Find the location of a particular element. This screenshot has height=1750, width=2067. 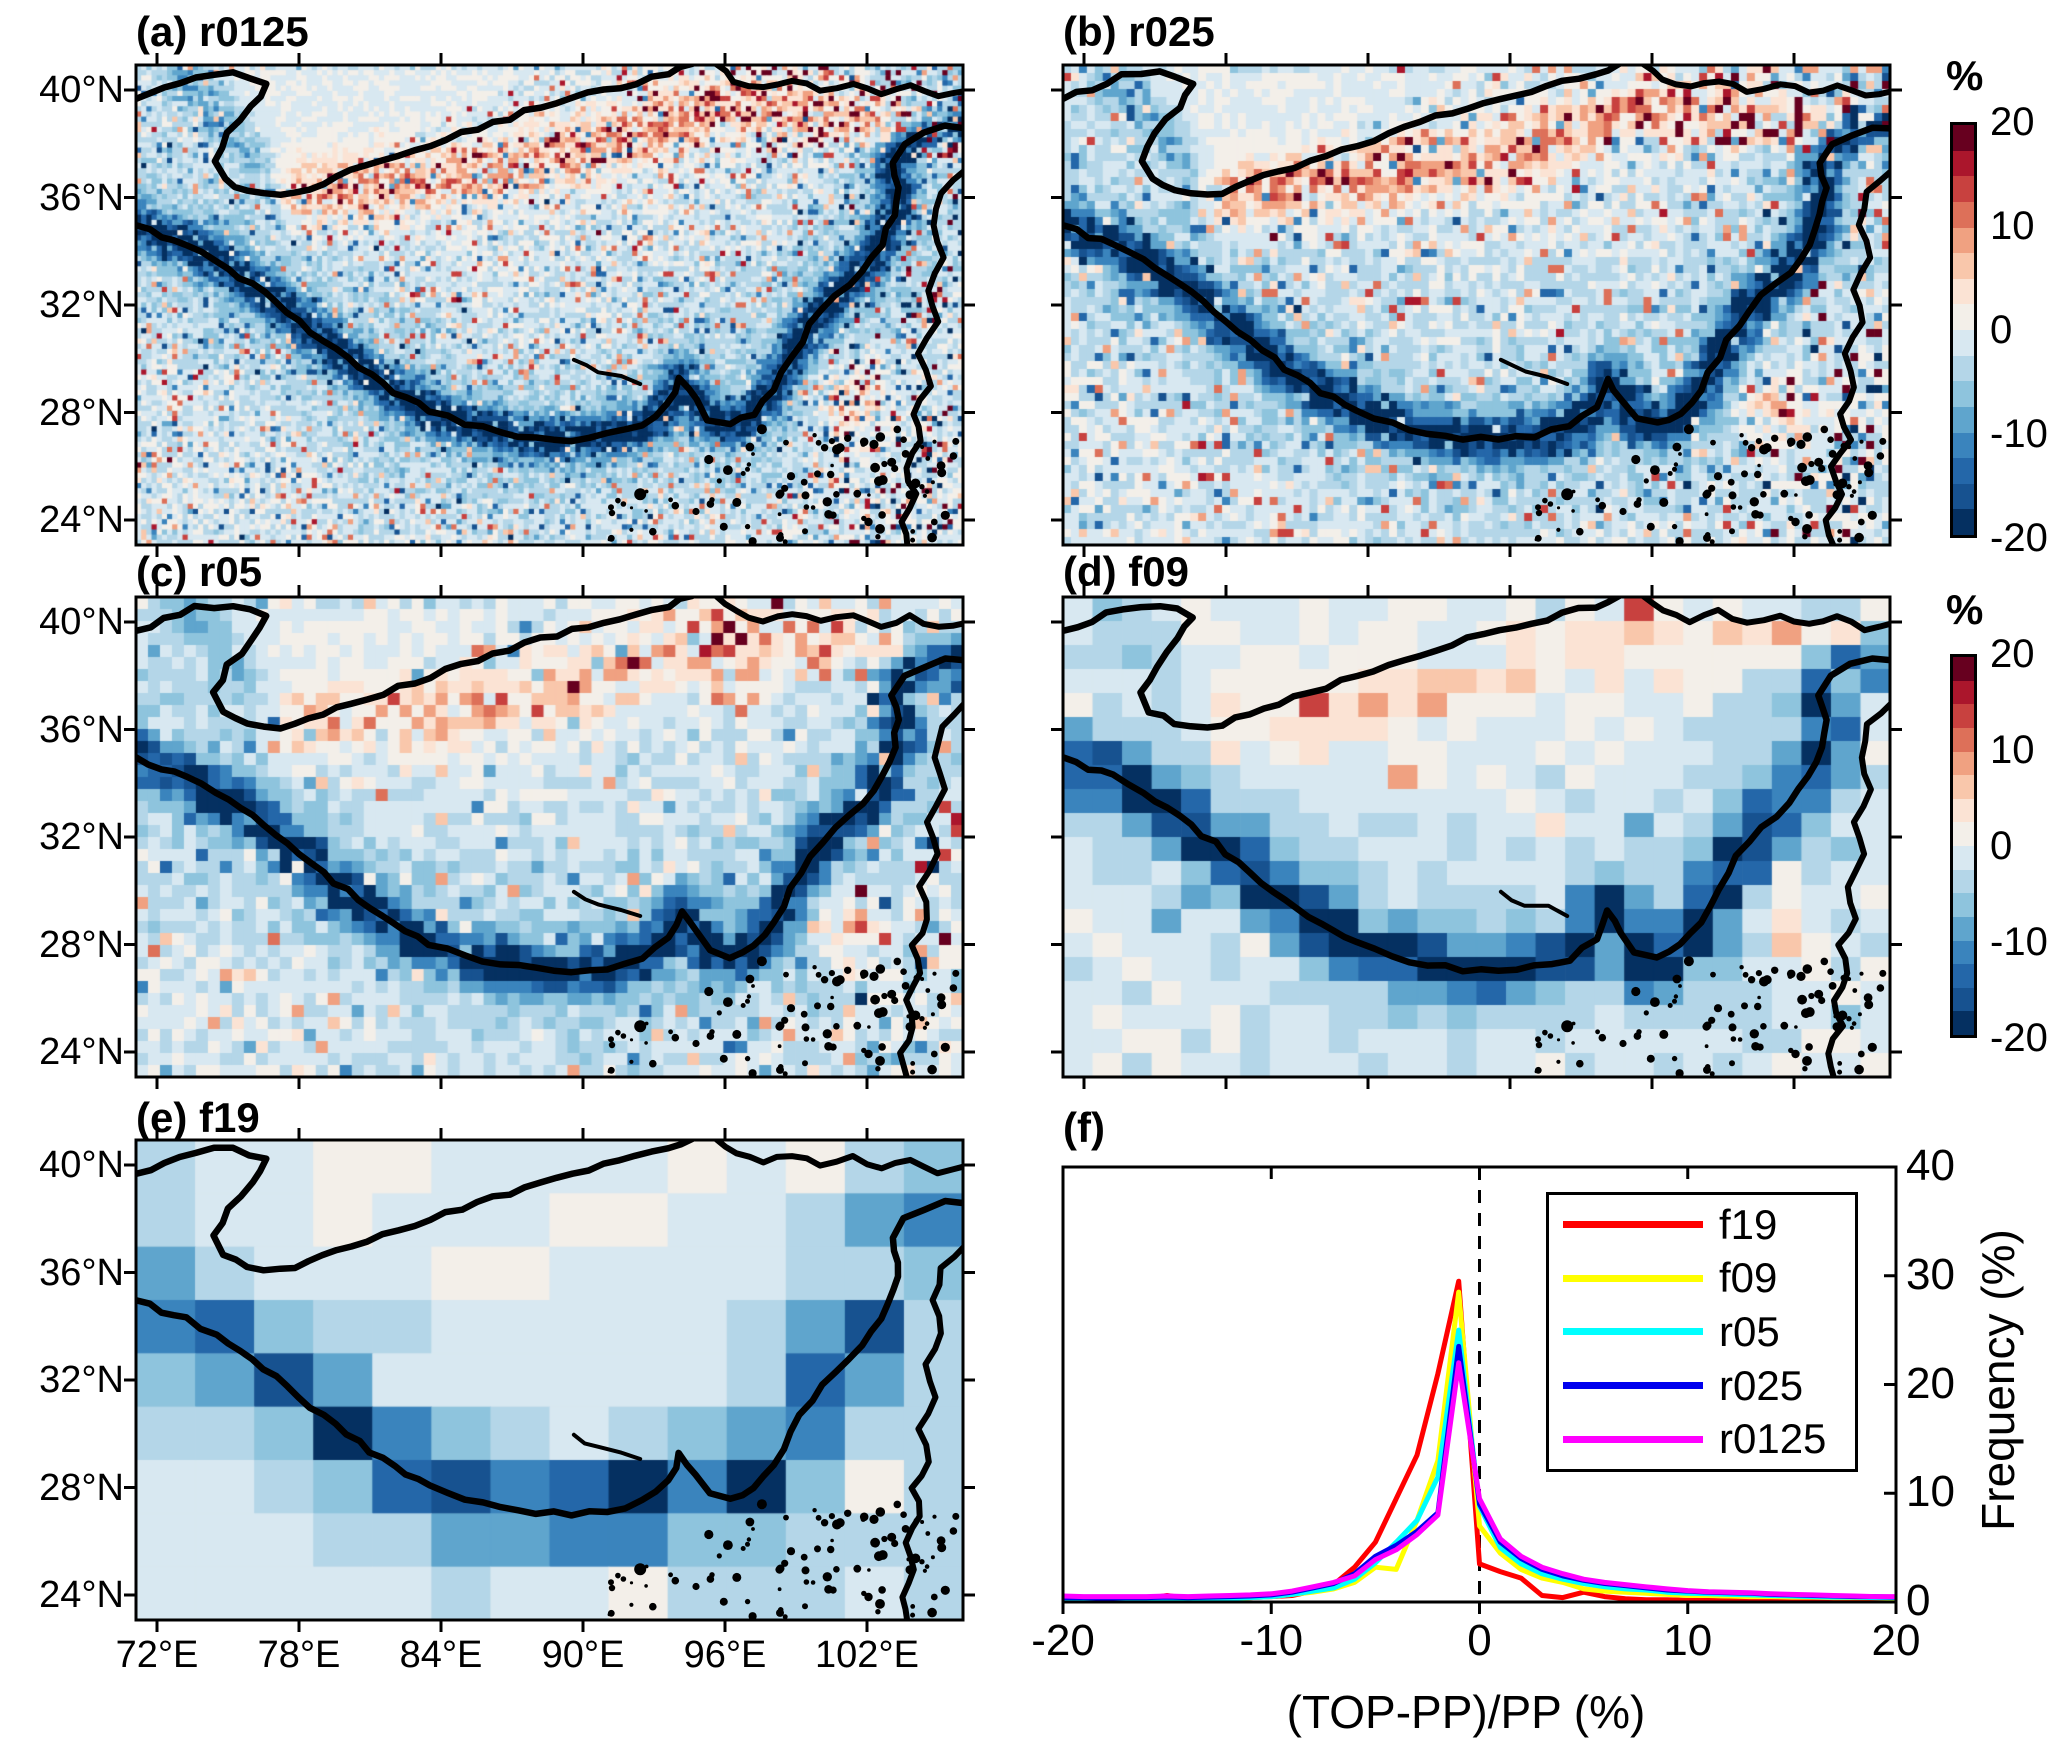

legend-label: r05 is located at coordinates (1749, 1331).